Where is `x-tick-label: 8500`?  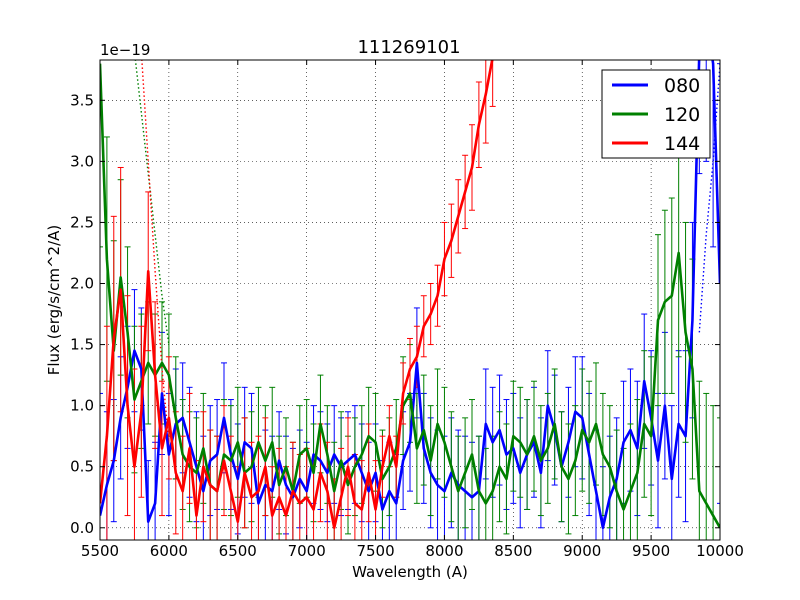
x-tick-label: 8500 is located at coordinates (513, 551).